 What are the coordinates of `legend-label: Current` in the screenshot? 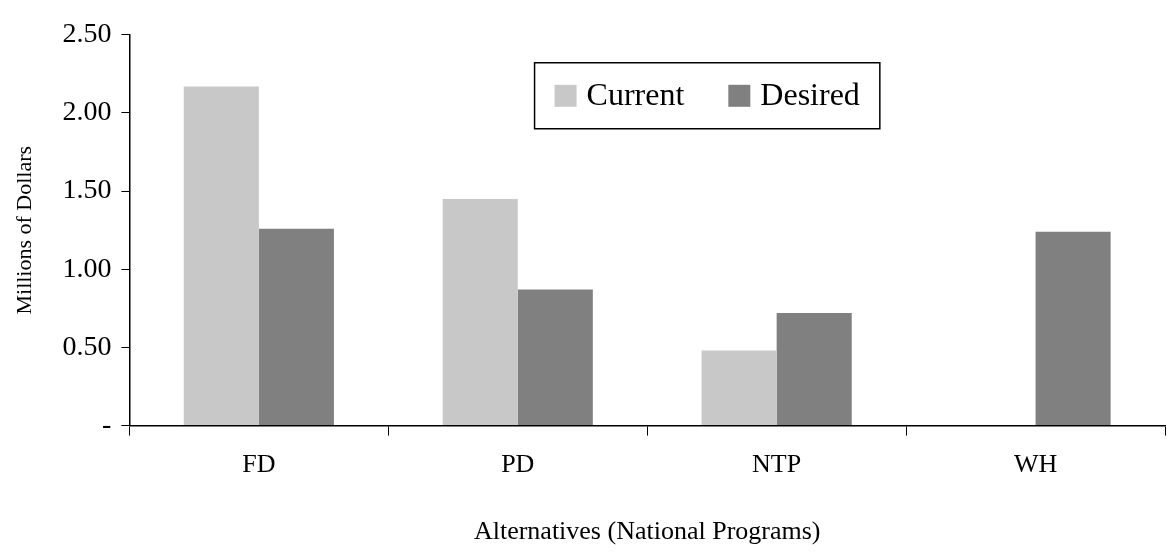 It's located at (635, 94).